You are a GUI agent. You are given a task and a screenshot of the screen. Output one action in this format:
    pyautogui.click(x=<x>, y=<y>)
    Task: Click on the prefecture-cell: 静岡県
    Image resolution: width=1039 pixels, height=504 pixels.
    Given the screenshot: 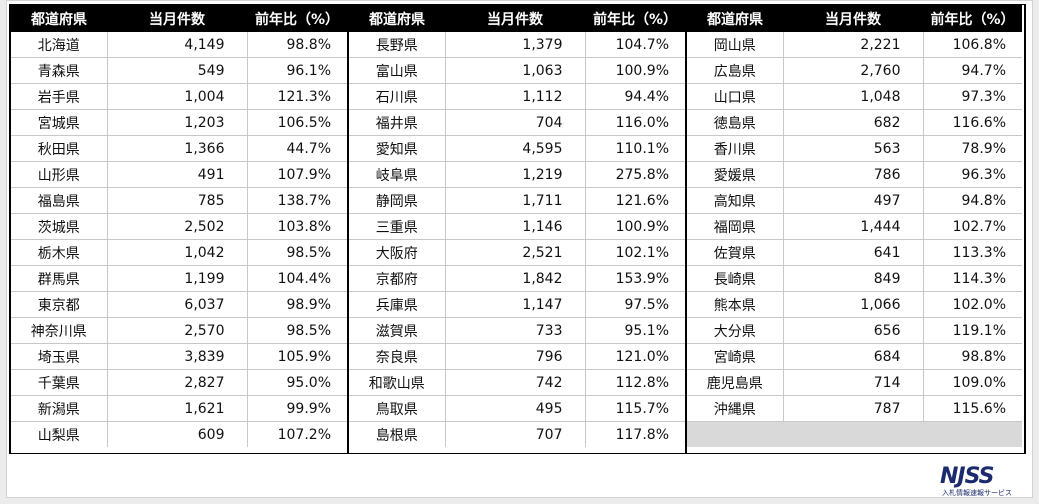 What is the action you would take?
    pyautogui.click(x=397, y=200)
    